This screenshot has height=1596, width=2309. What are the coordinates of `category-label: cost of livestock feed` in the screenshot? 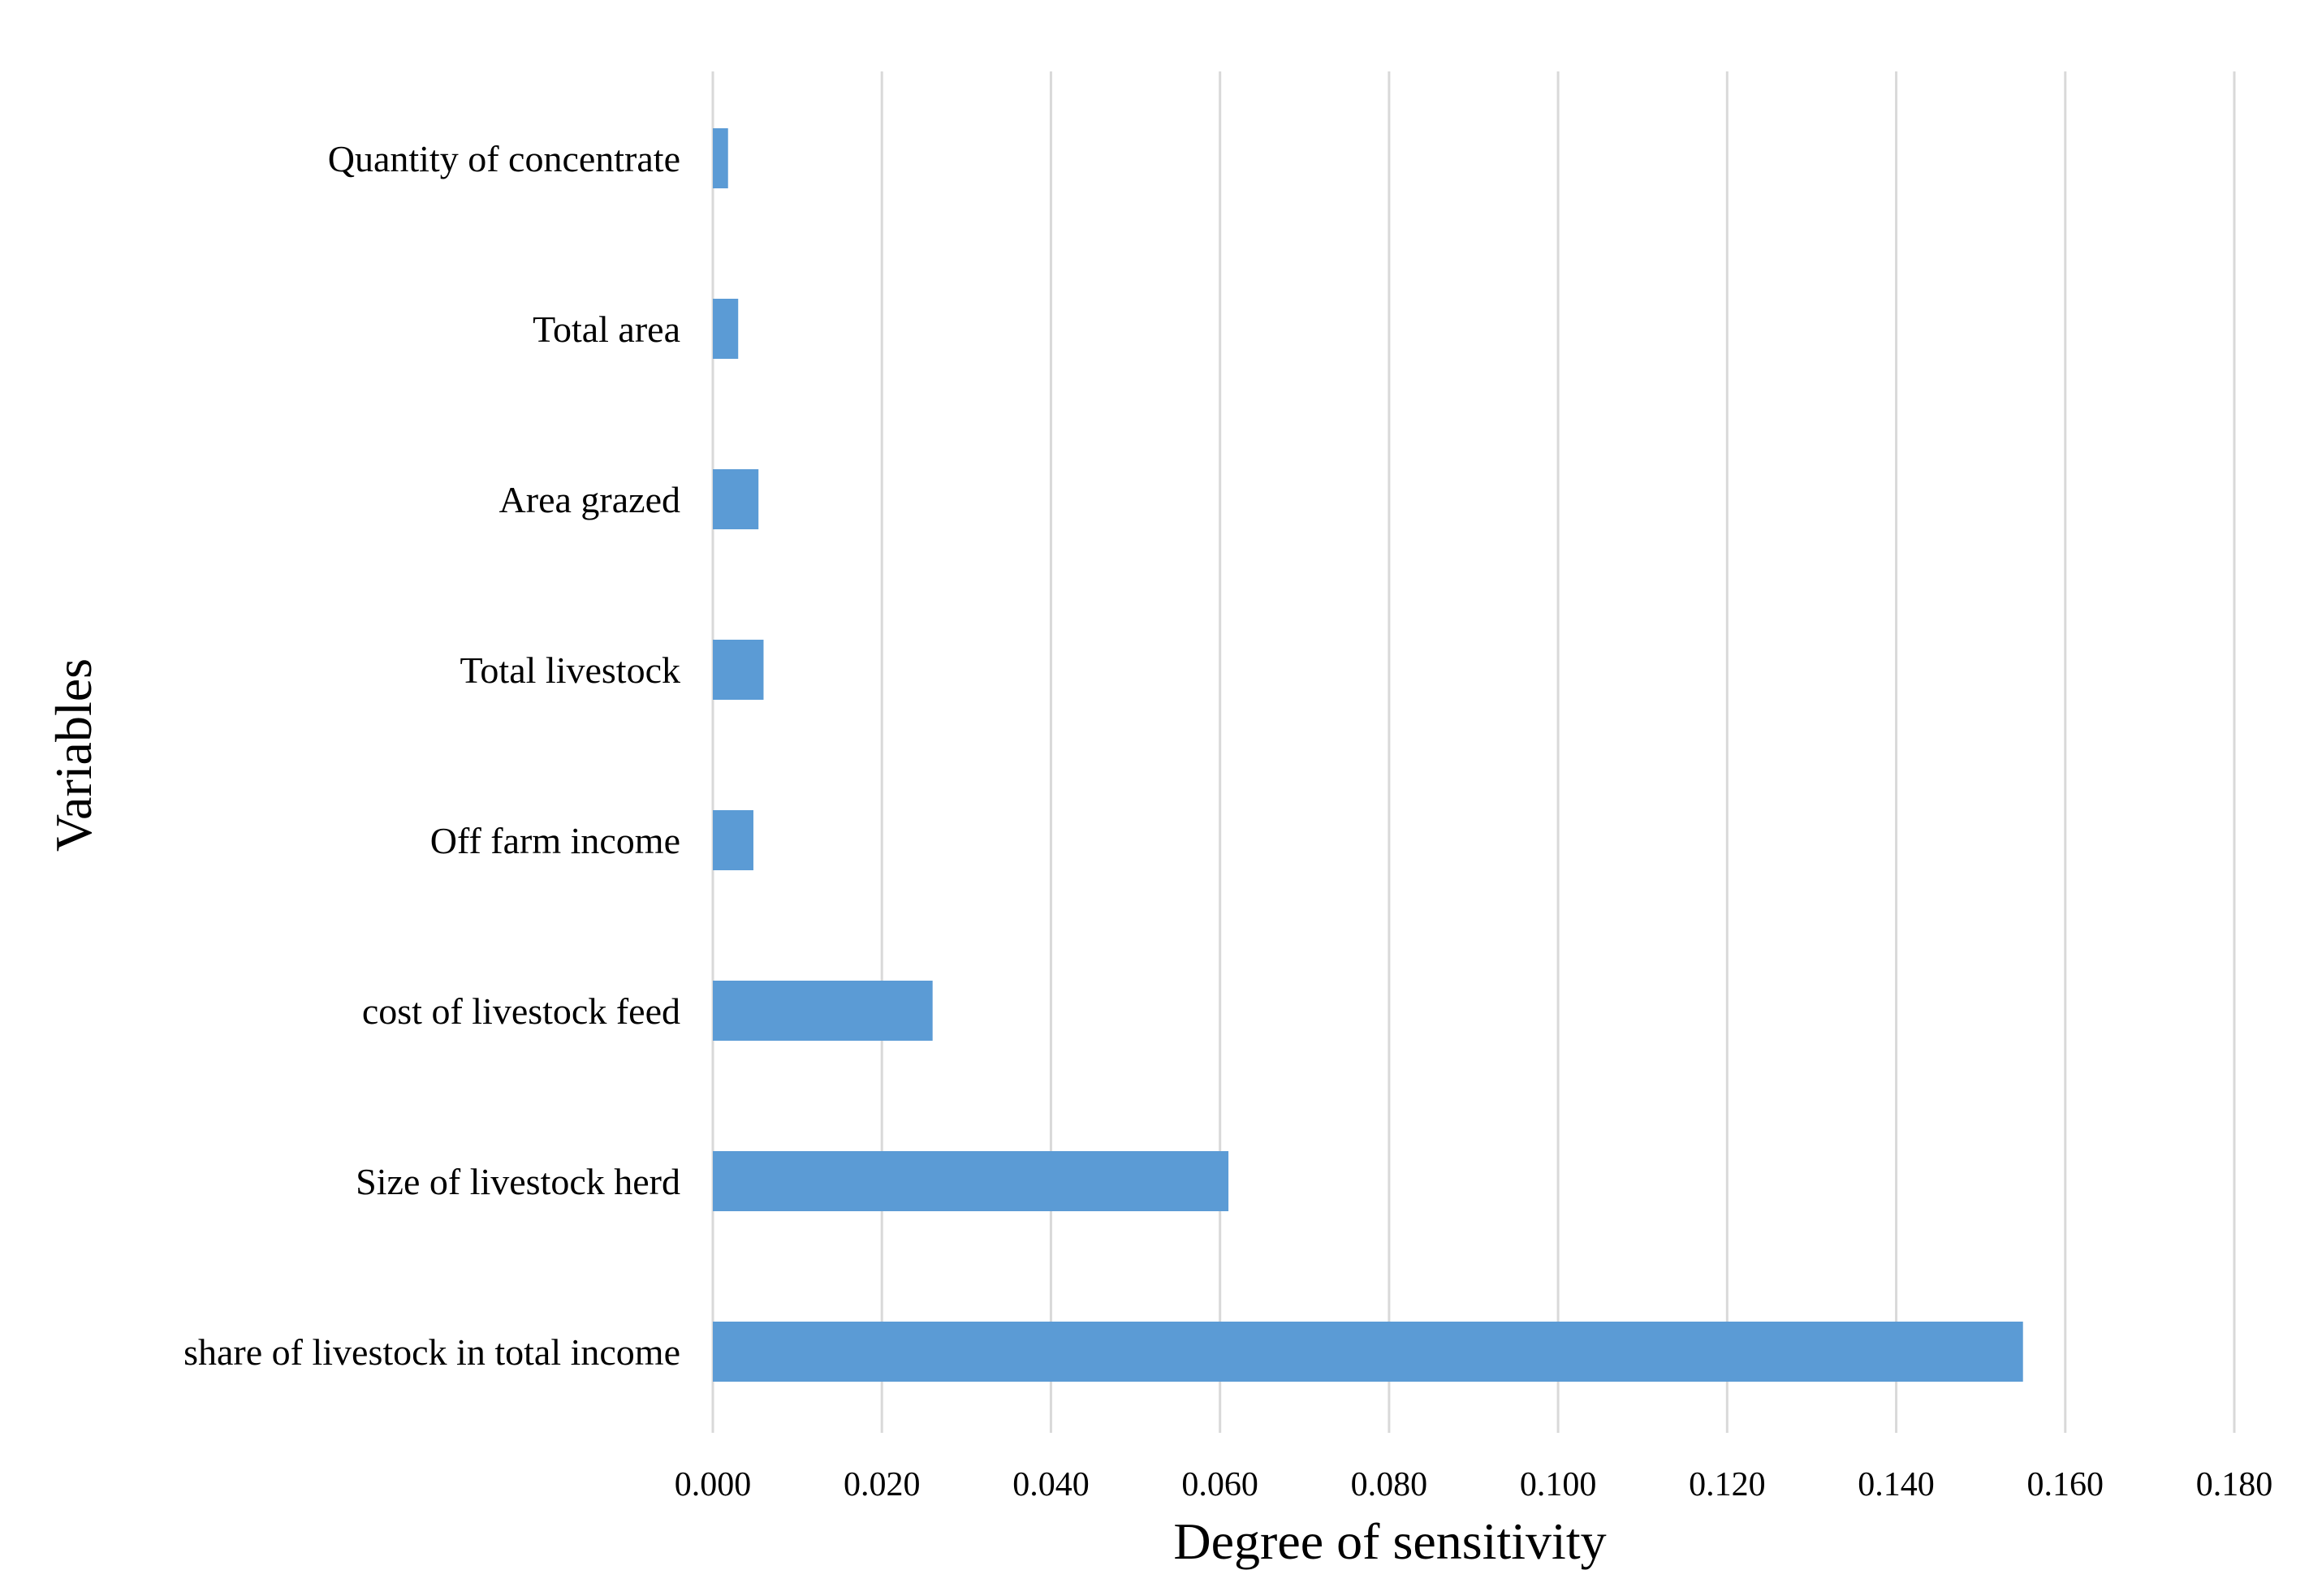 It's located at (521, 1011).